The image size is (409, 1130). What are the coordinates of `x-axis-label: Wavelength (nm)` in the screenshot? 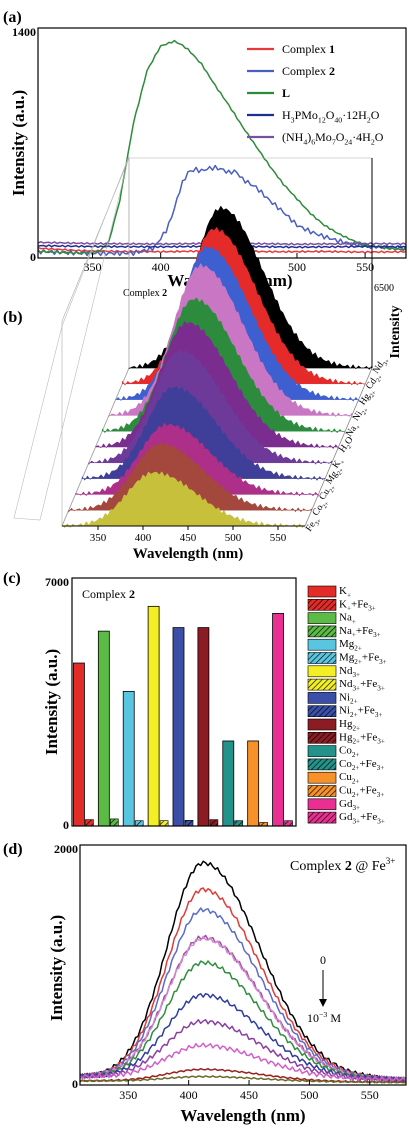 It's located at (242, 1115).